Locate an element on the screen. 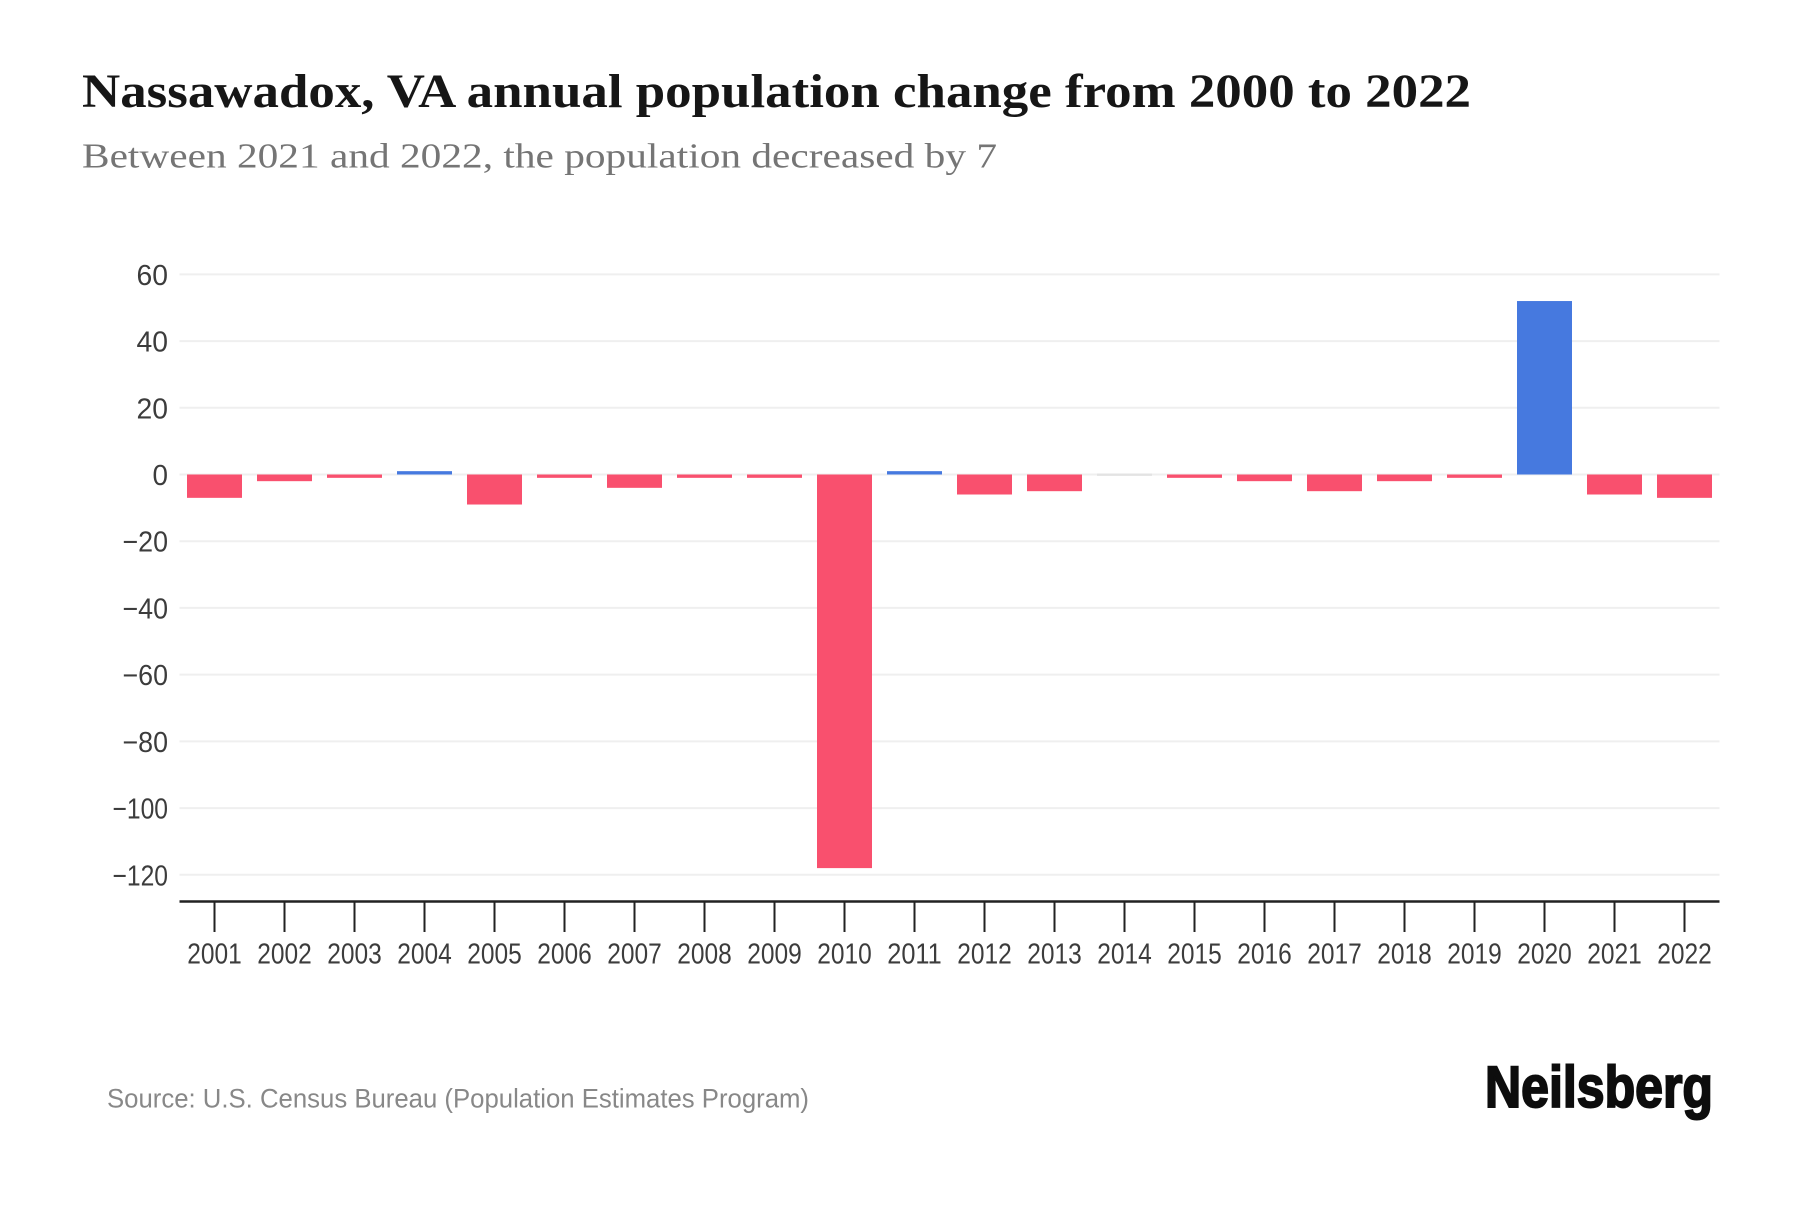  svg-text: 2001 is located at coordinates (214, 955).